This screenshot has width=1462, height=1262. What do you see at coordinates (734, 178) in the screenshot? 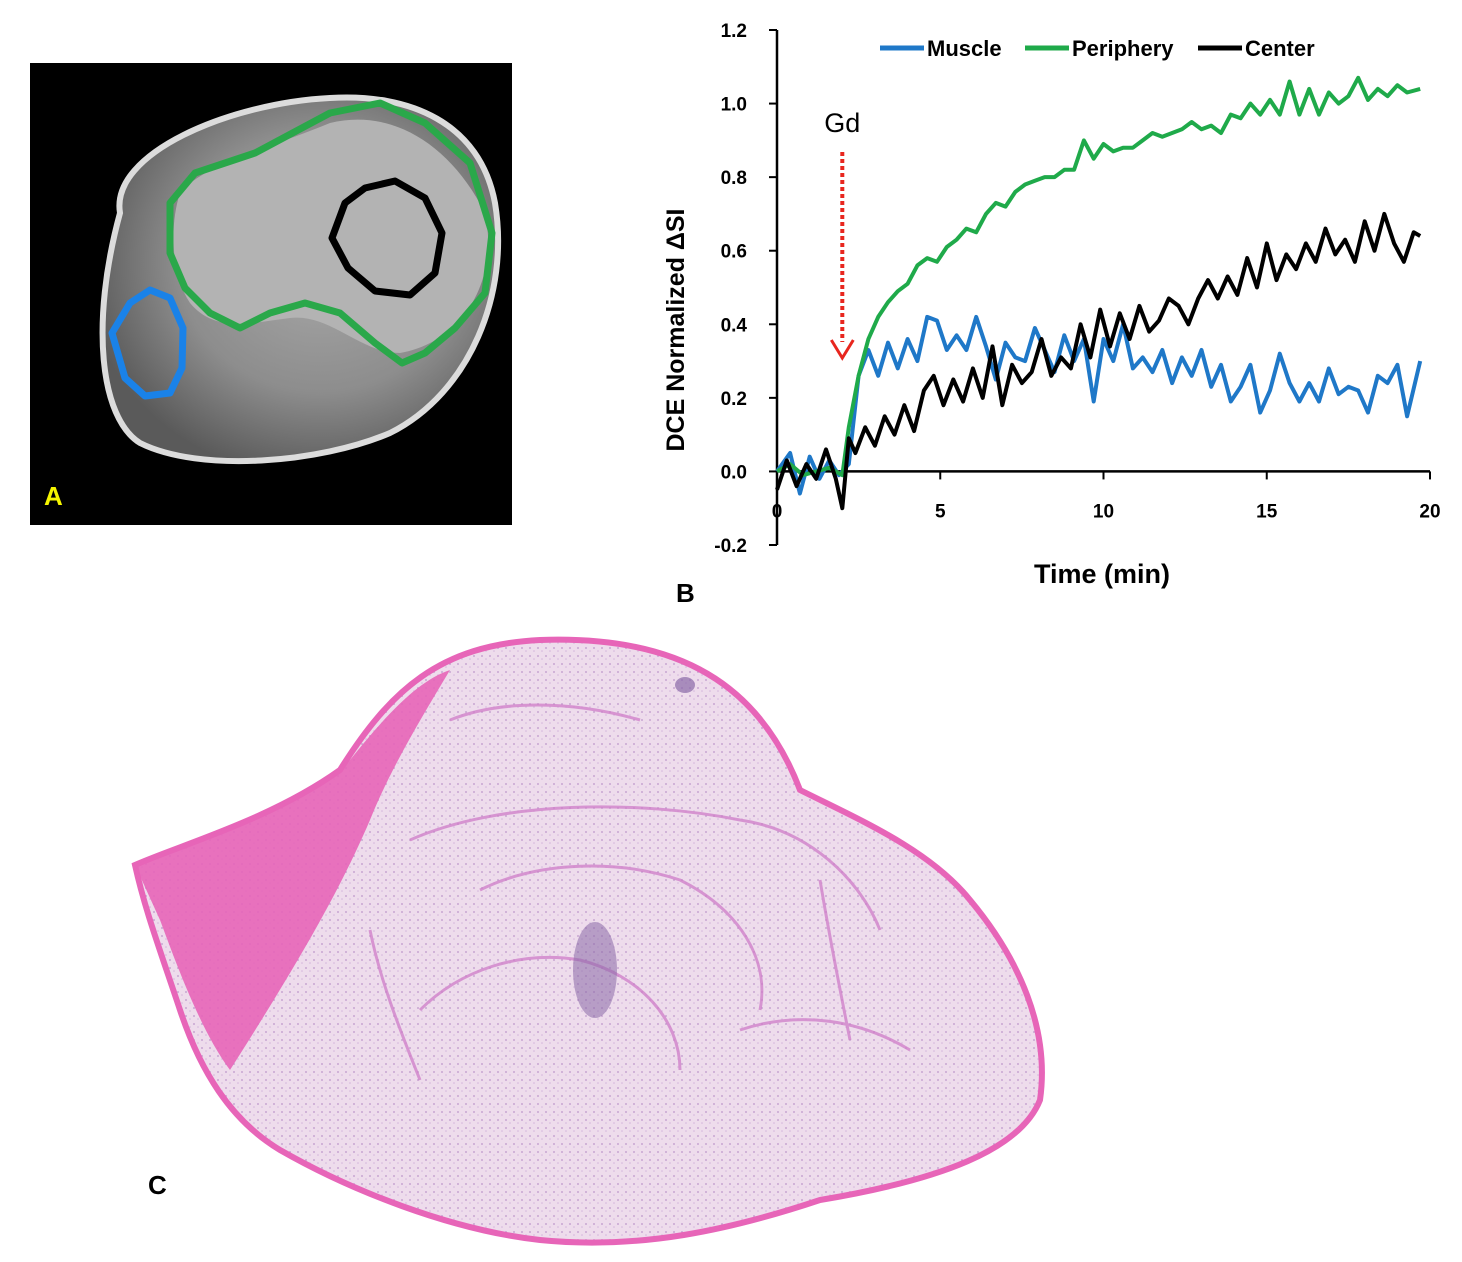
I see `y-tick-label: 0.8` at bounding box center [734, 178].